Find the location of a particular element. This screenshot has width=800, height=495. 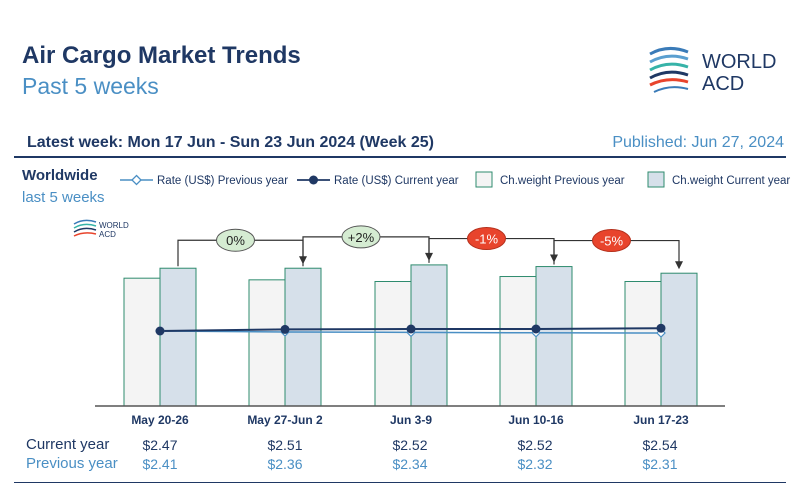

current-year-value: $2.47 is located at coordinates (160, 445).